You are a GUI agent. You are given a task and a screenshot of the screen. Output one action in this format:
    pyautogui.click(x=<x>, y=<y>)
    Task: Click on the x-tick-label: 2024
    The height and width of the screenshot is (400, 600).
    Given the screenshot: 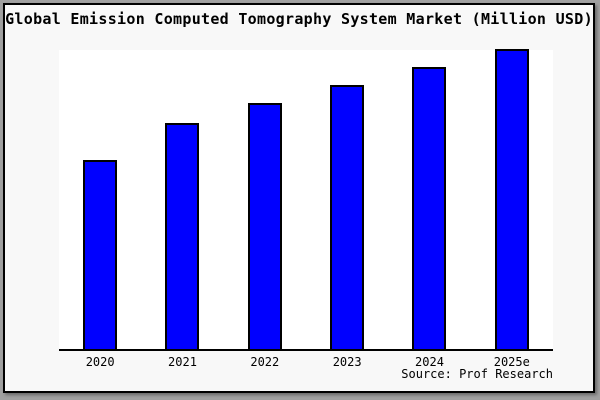 What is the action you would take?
    pyautogui.click(x=429, y=362)
    